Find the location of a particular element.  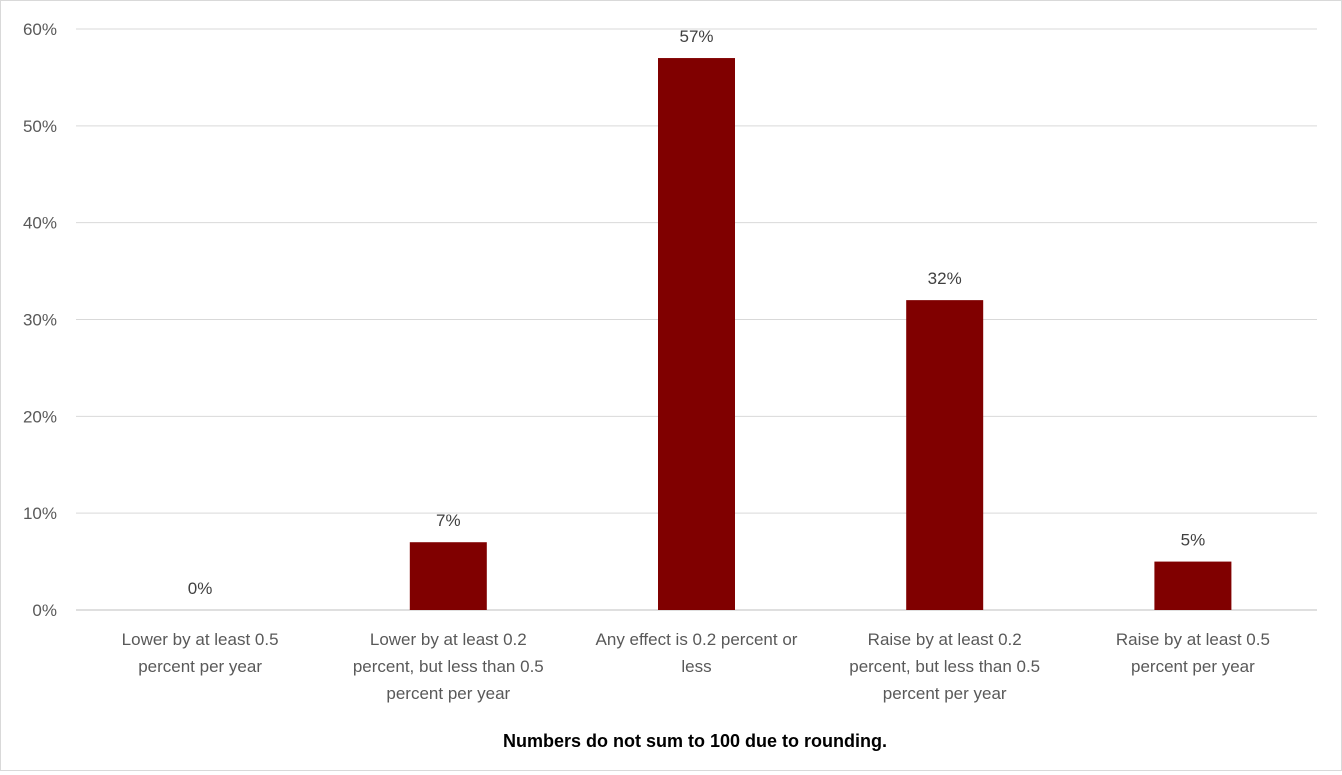

category-label-line: Lower by at least 0.5 is located at coordinates (200, 639).